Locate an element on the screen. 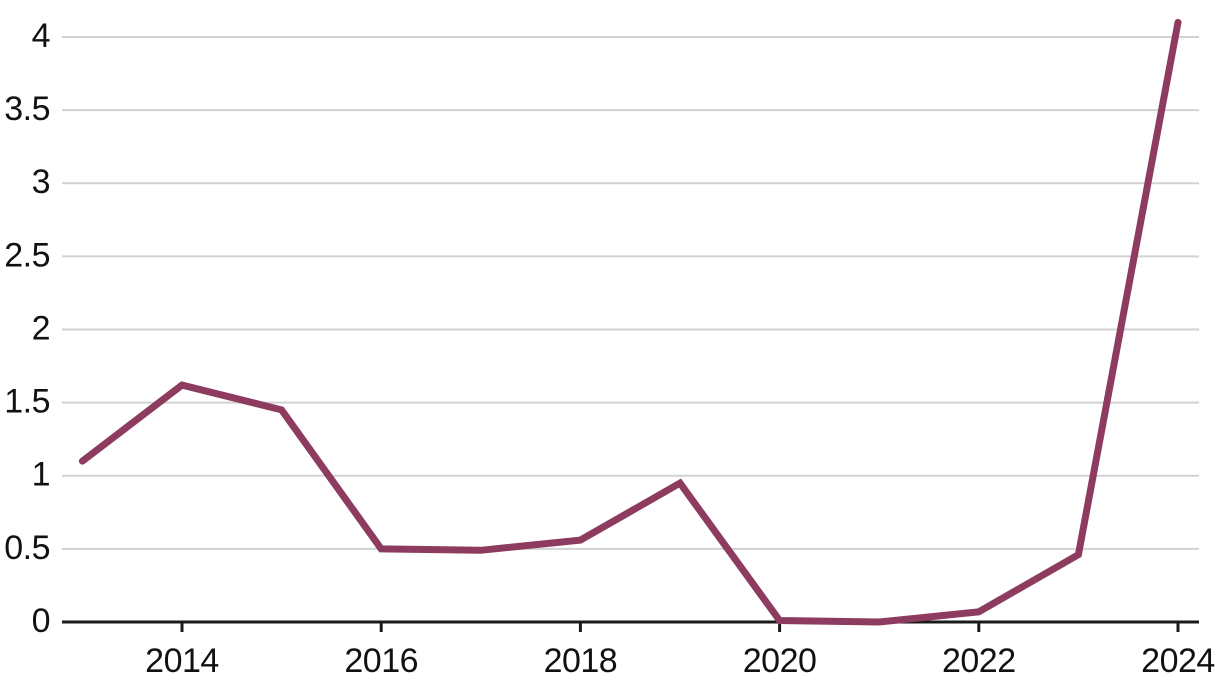 This screenshot has height=688, width=1220. y-axis-tick-label: 2 is located at coordinates (41, 328).